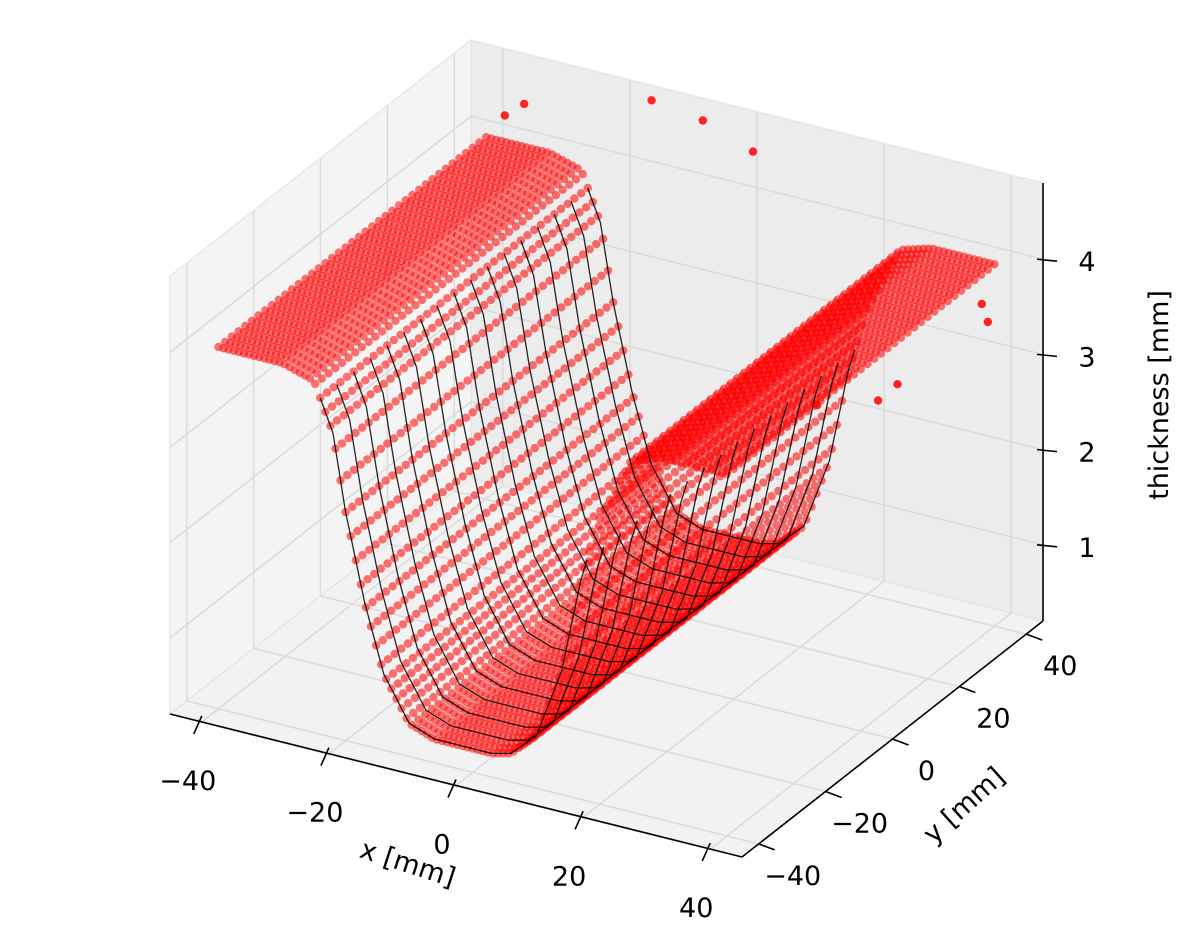 The width and height of the screenshot is (1196, 933). Describe the element at coordinates (1159, 395) in the screenshot. I see `z-axis-label: thickness [mm]` at that location.